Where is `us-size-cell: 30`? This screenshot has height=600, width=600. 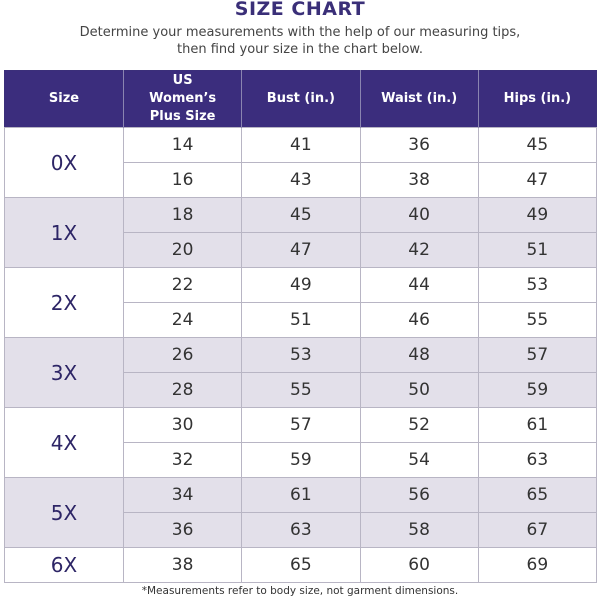
us-size-cell: 30 is located at coordinates (182, 425).